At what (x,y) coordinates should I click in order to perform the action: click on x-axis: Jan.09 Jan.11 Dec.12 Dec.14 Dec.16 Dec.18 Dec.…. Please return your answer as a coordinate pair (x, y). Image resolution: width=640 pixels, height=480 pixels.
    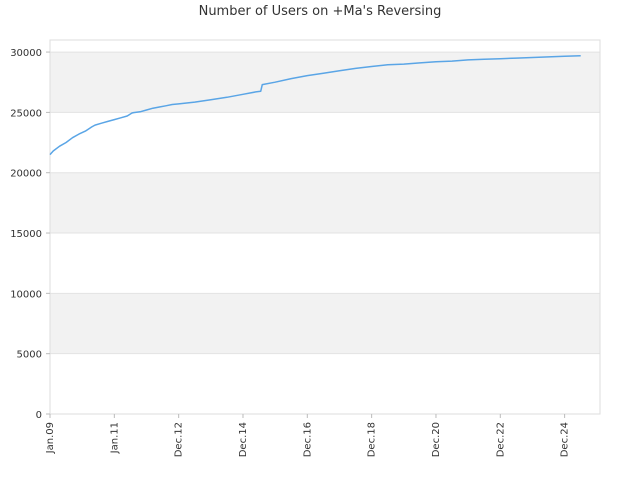
    Looking at the image, I should click on (308, 435).